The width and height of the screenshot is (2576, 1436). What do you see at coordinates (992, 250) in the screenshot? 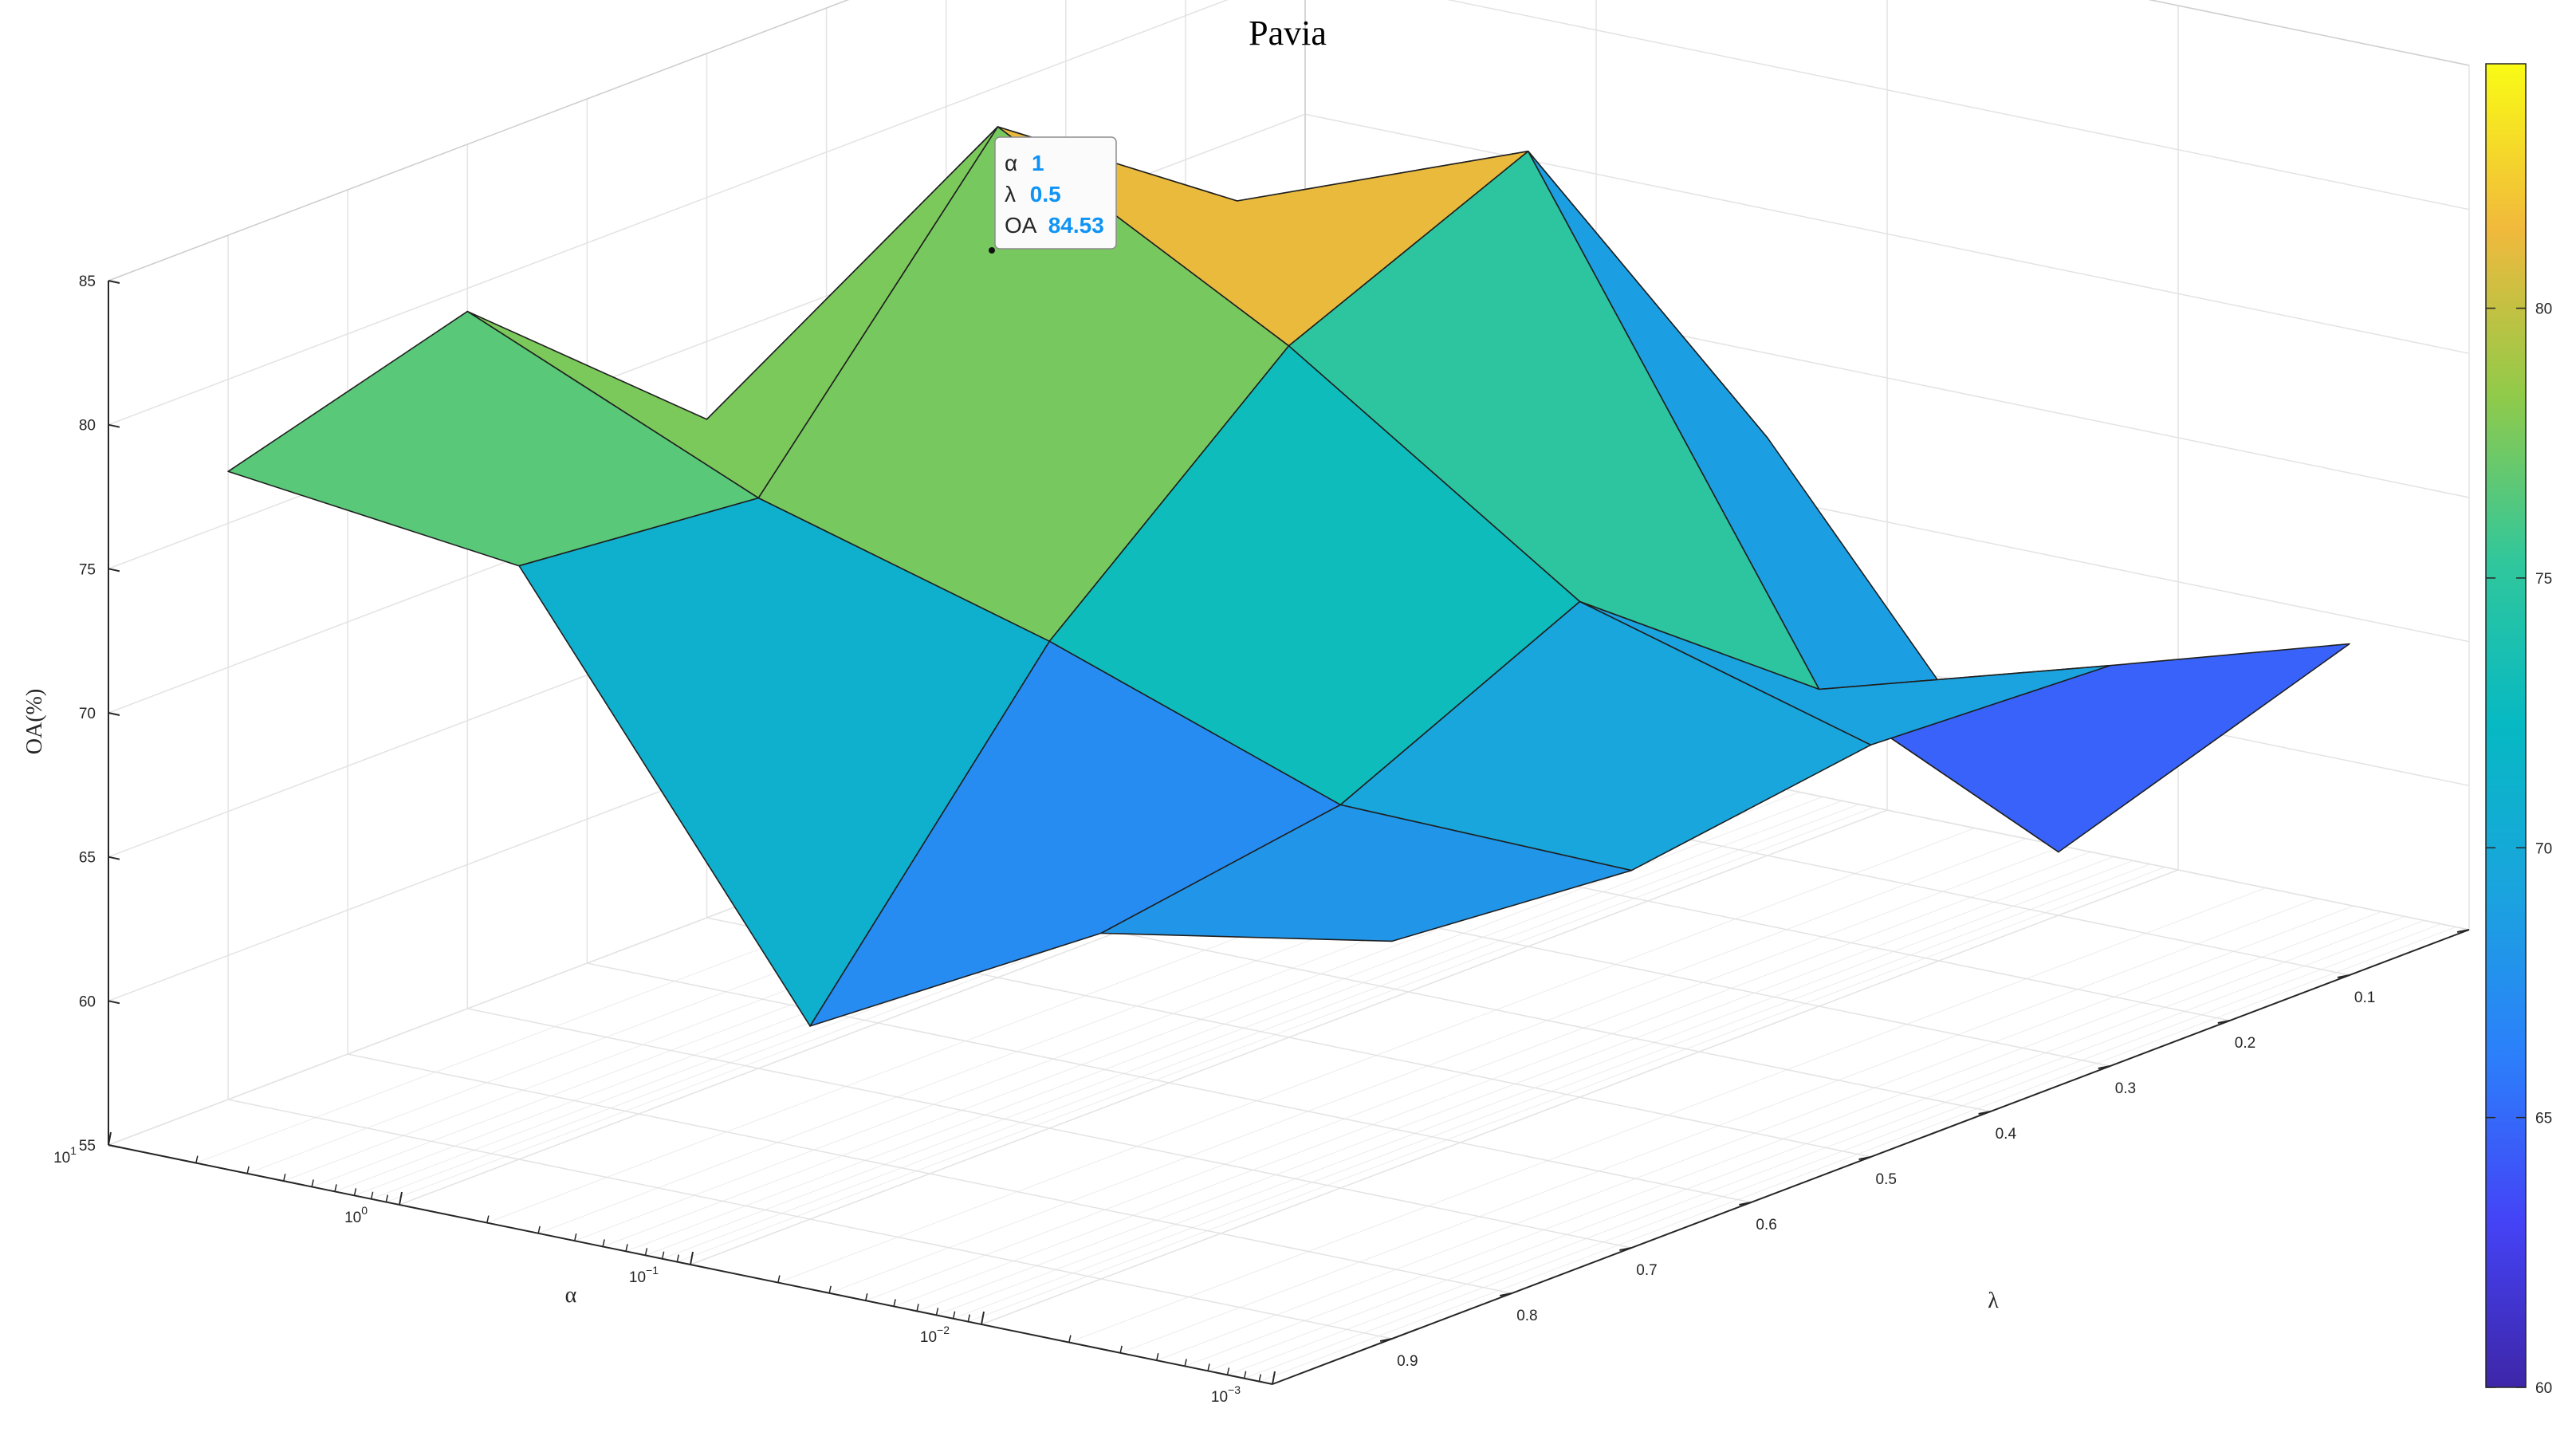
I see `datatip-marker` at bounding box center [992, 250].